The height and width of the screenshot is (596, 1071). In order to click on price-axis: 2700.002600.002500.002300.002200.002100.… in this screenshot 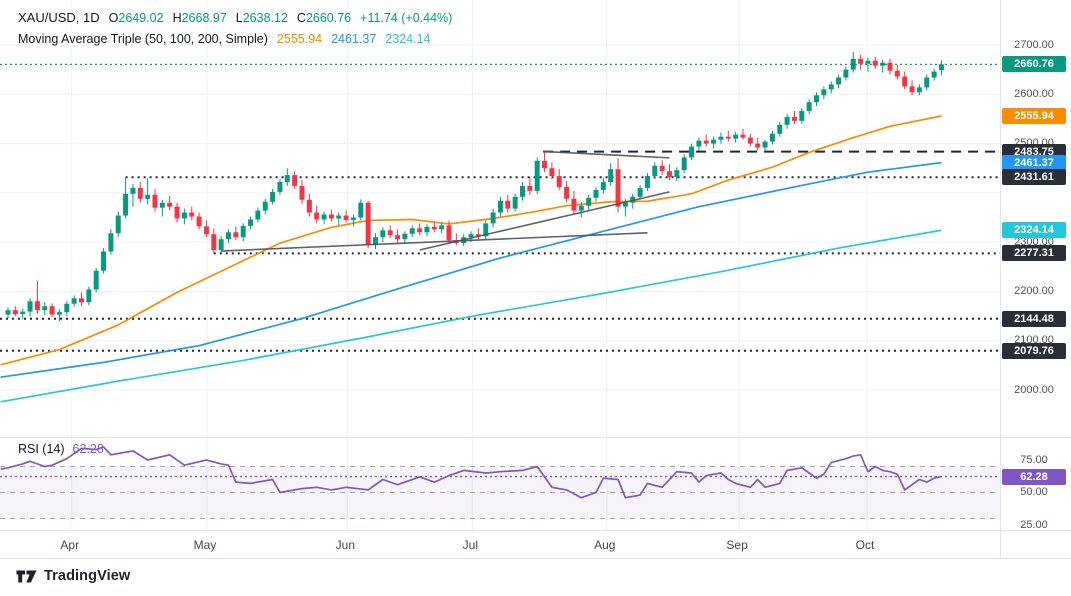, I will do `click(1036, 279)`.